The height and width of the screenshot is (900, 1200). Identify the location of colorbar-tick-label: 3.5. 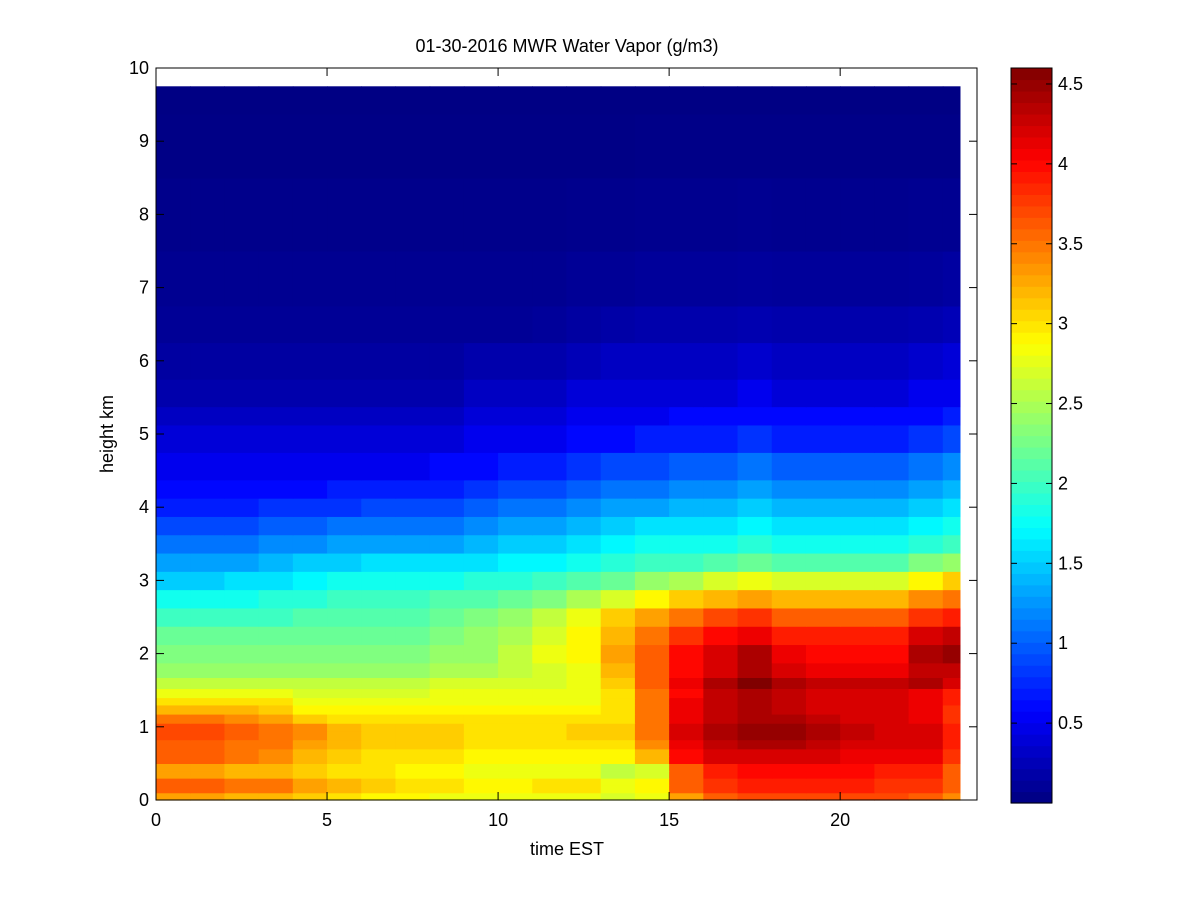
(1070, 244).